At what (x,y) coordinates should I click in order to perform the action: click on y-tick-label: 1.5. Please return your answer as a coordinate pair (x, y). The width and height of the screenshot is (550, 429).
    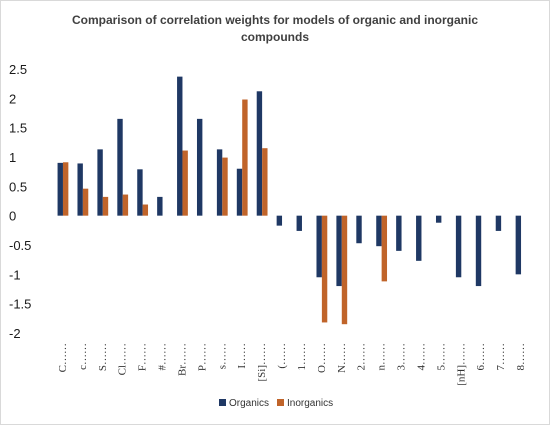
    Looking at the image, I should click on (18, 128).